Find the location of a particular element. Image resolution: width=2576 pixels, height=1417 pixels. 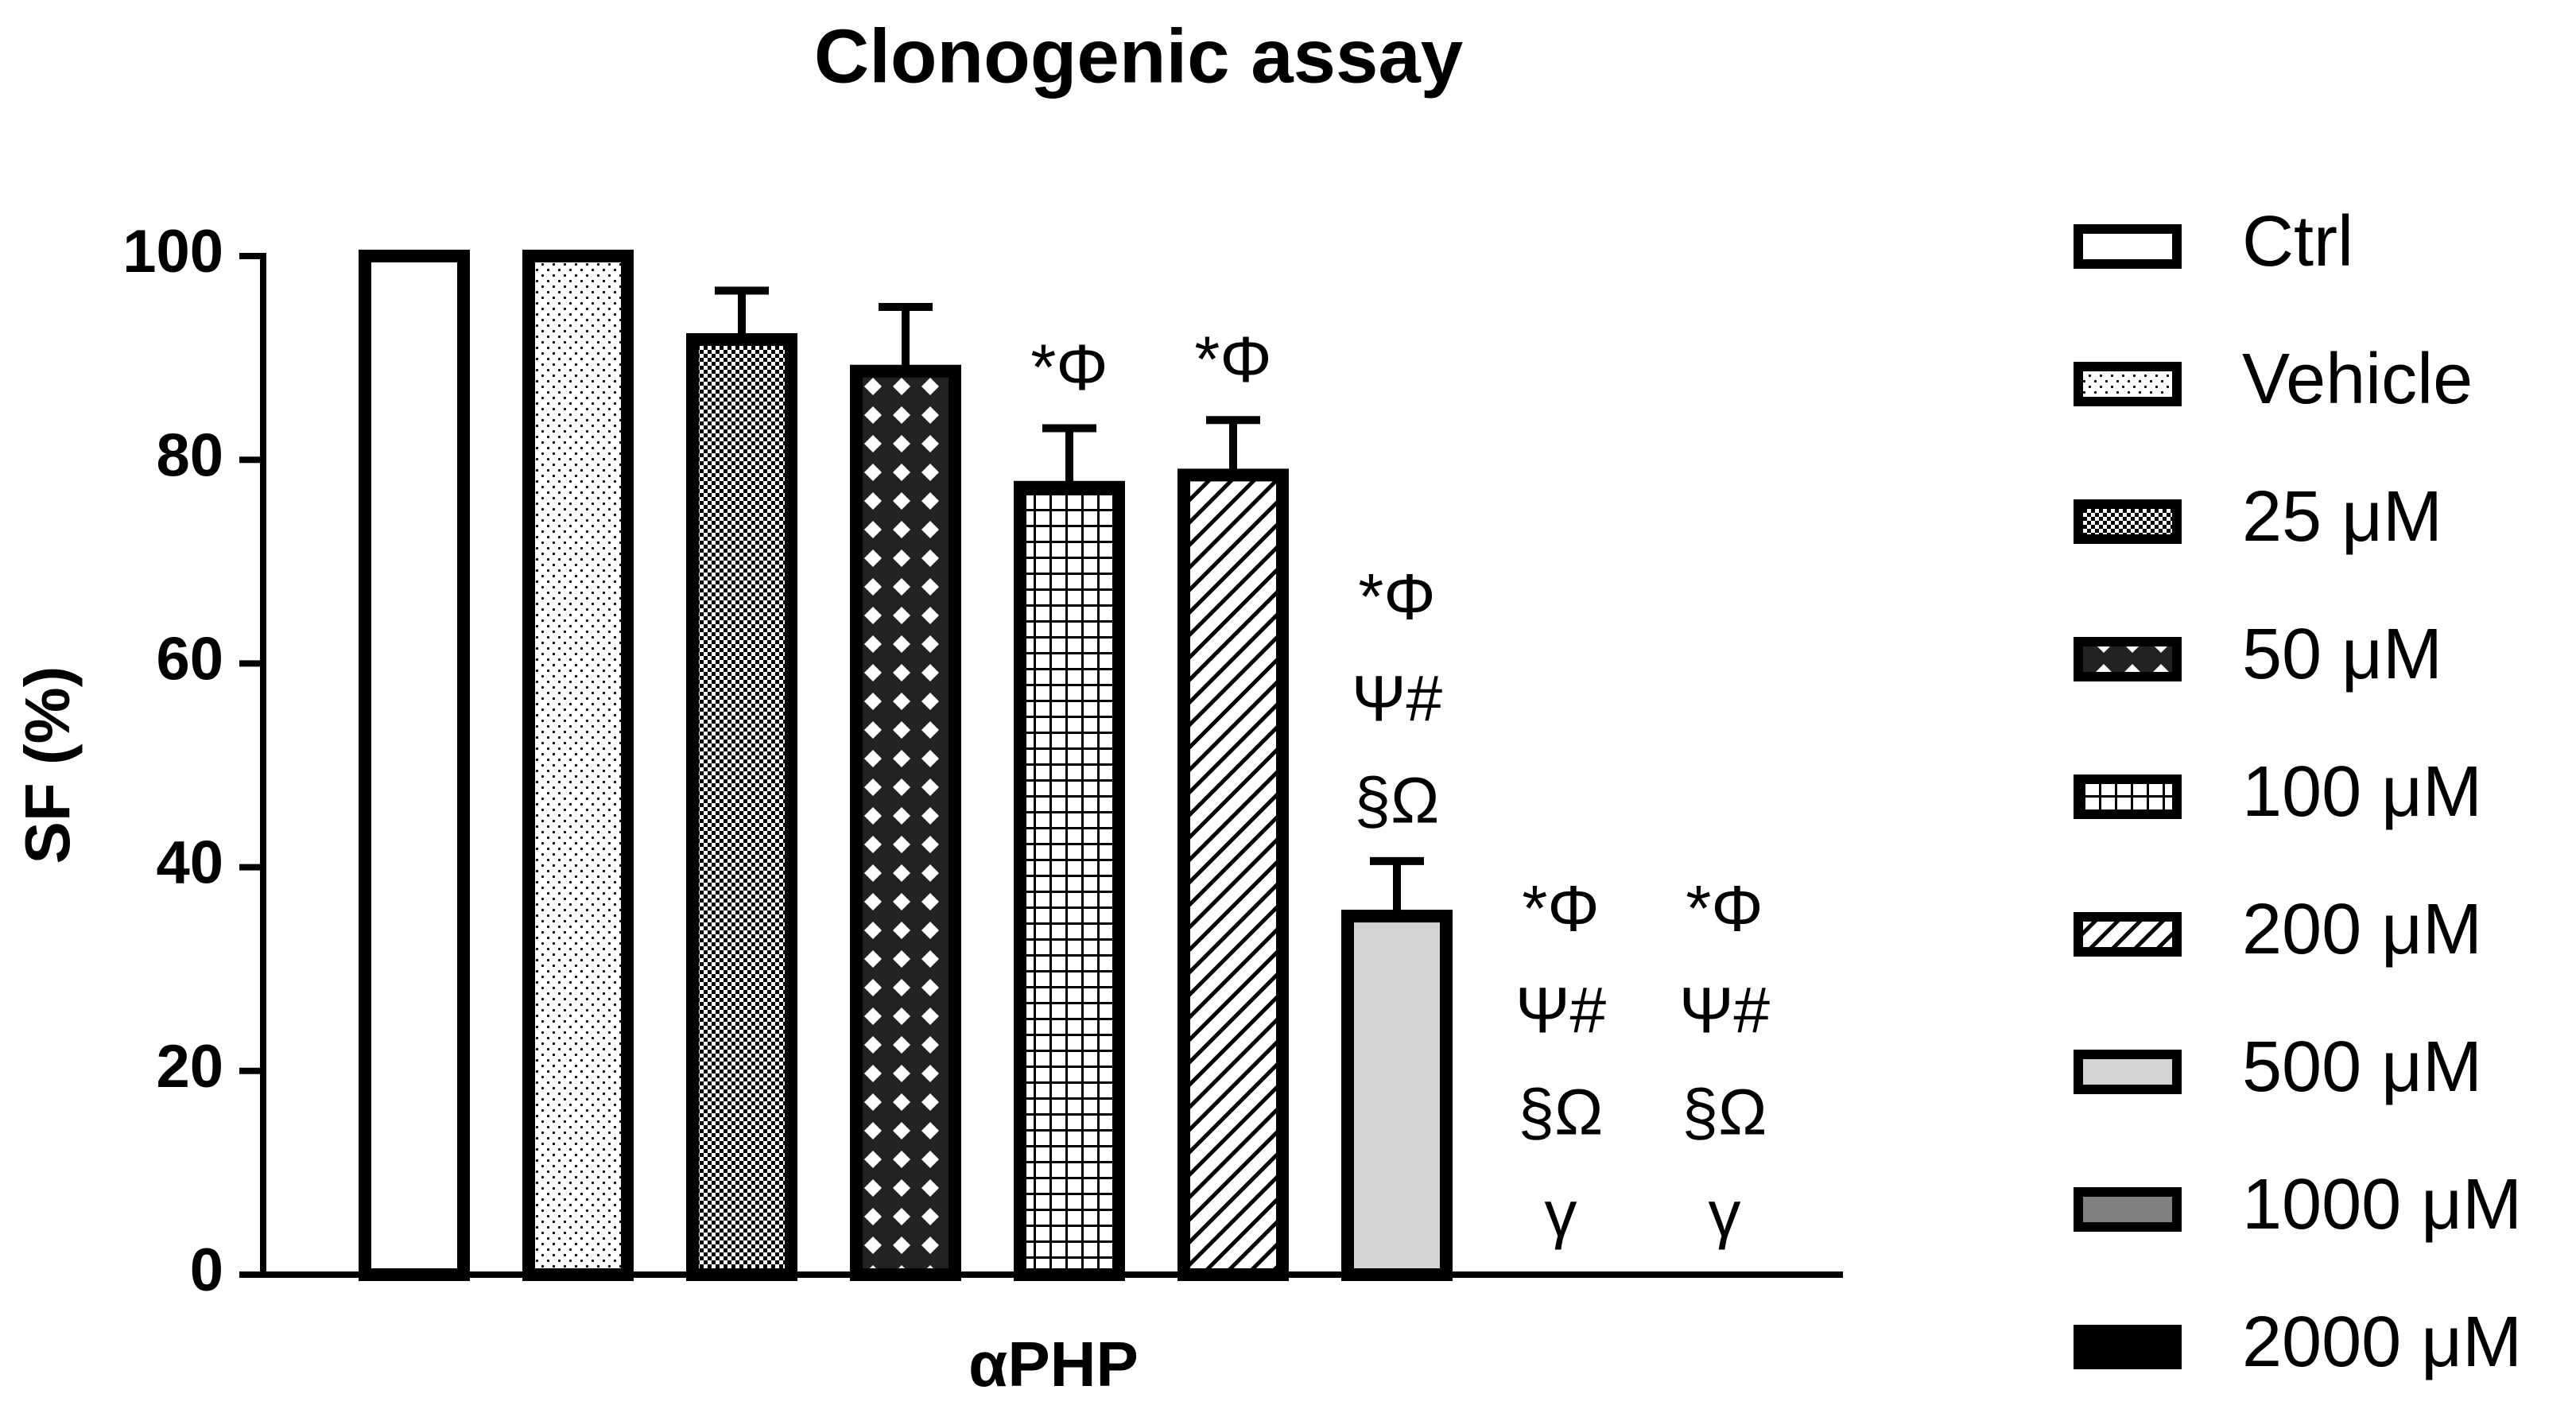

legend-label: Vehicle is located at coordinates (2357, 379).